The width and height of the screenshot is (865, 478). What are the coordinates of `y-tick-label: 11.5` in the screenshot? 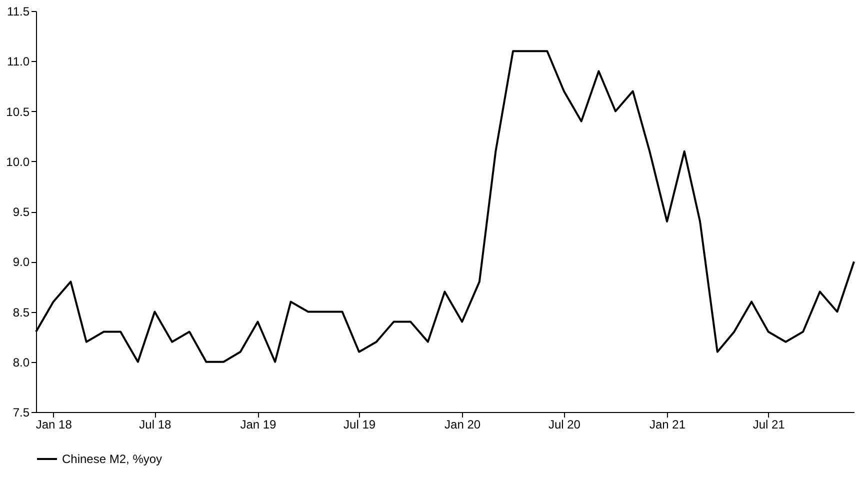 It's located at (18, 11).